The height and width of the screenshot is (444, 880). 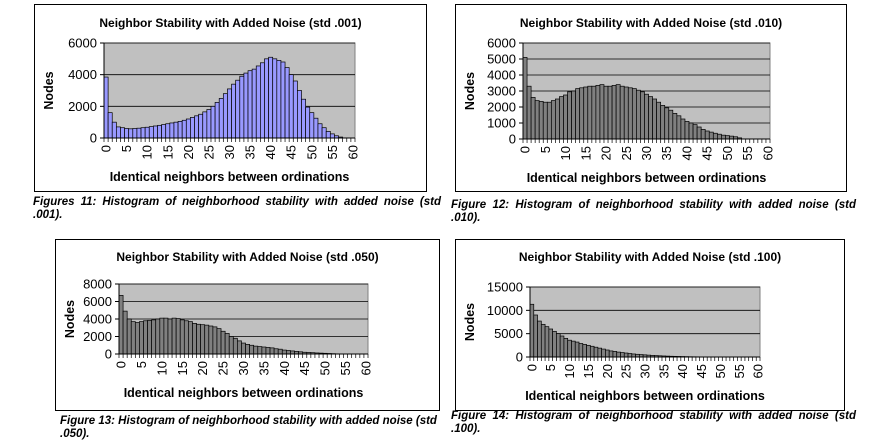 What do you see at coordinates (230, 177) in the screenshot?
I see `x-axis-label: Identical neighbors between ordinations` at bounding box center [230, 177].